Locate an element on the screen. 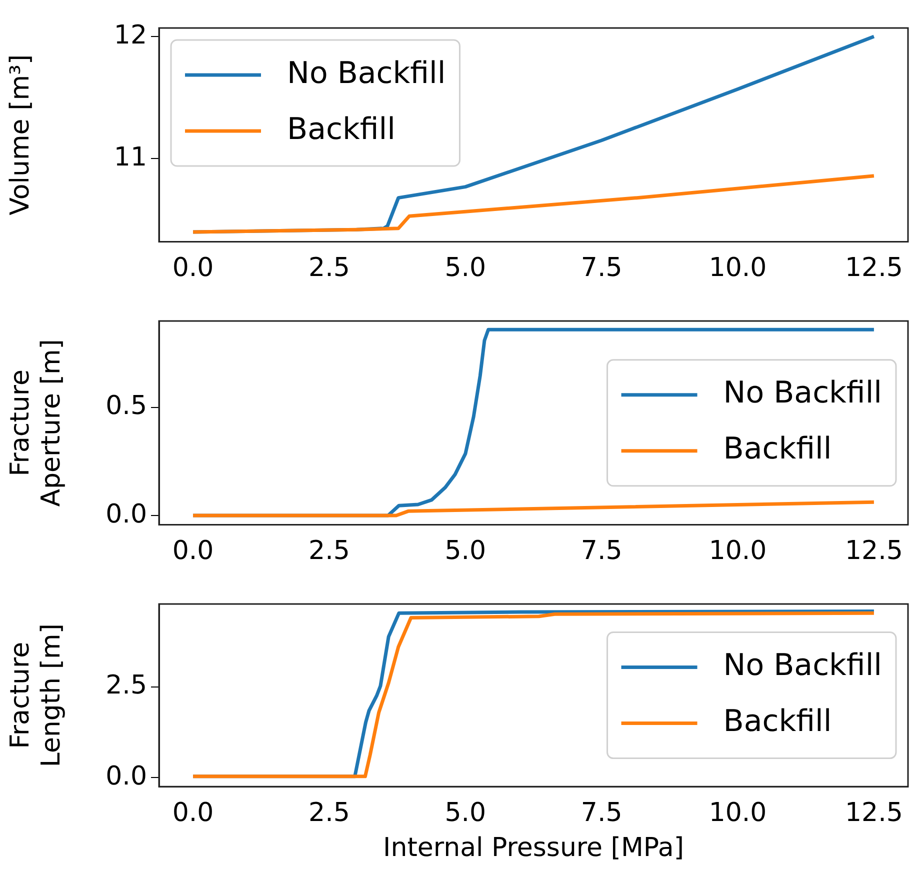  y-axis-title: Fracture Length [m] is located at coordinates (36, 696).